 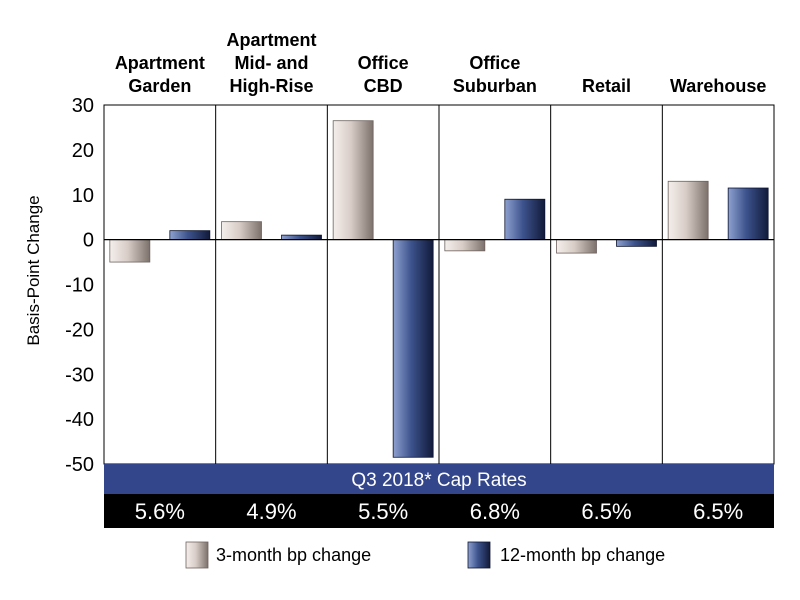 I want to click on y-tick-label: 20, so click(x=83, y=151).